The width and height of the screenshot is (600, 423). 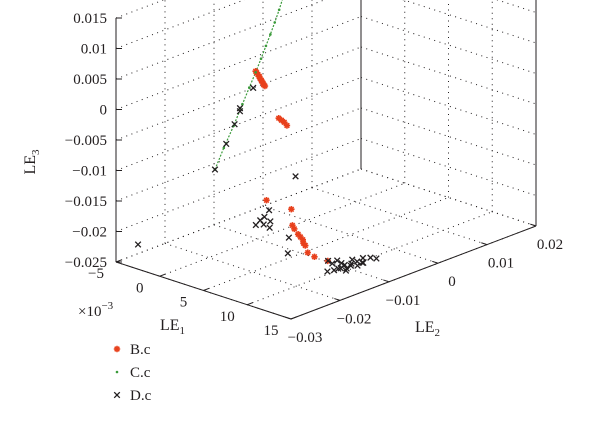 What do you see at coordinates (227, 317) in the screenshot?
I see `x-tick-label: 10` at bounding box center [227, 317].